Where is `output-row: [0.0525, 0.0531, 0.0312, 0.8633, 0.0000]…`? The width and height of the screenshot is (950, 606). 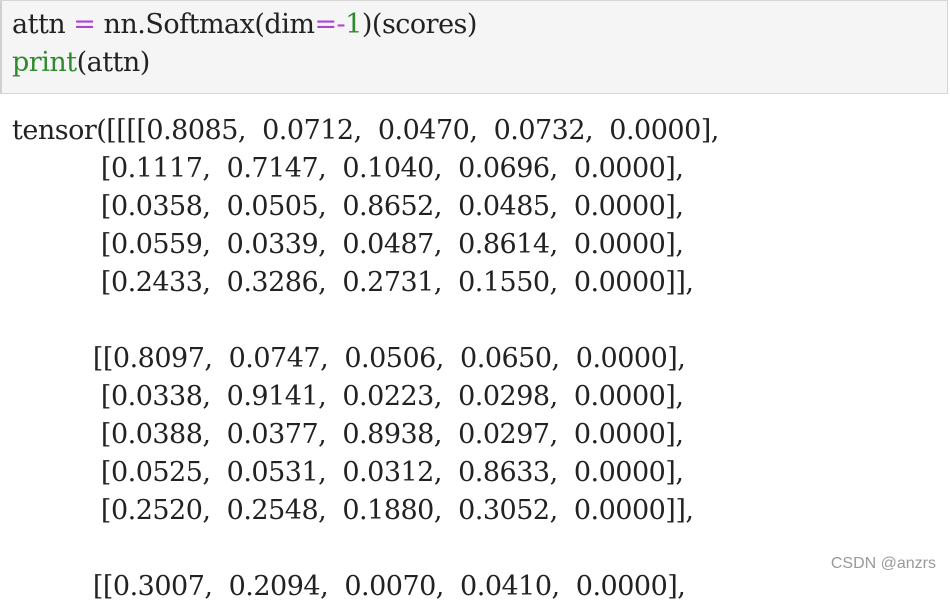
output-row: [0.0525, 0.0531, 0.0312, 0.8633, 0.0000]… is located at coordinates (348, 472).